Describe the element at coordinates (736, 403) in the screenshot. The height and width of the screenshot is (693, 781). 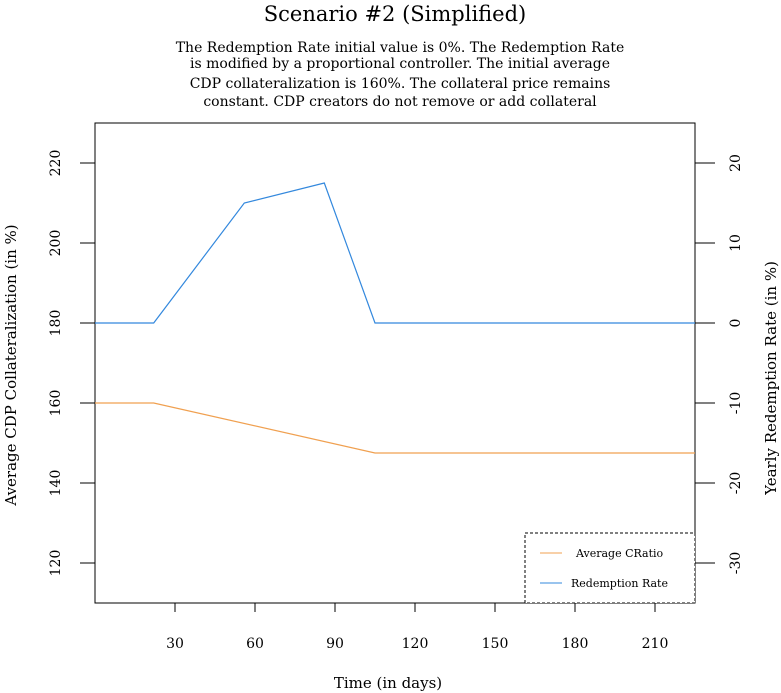
I see `y-right-tick-label: -10` at that location.